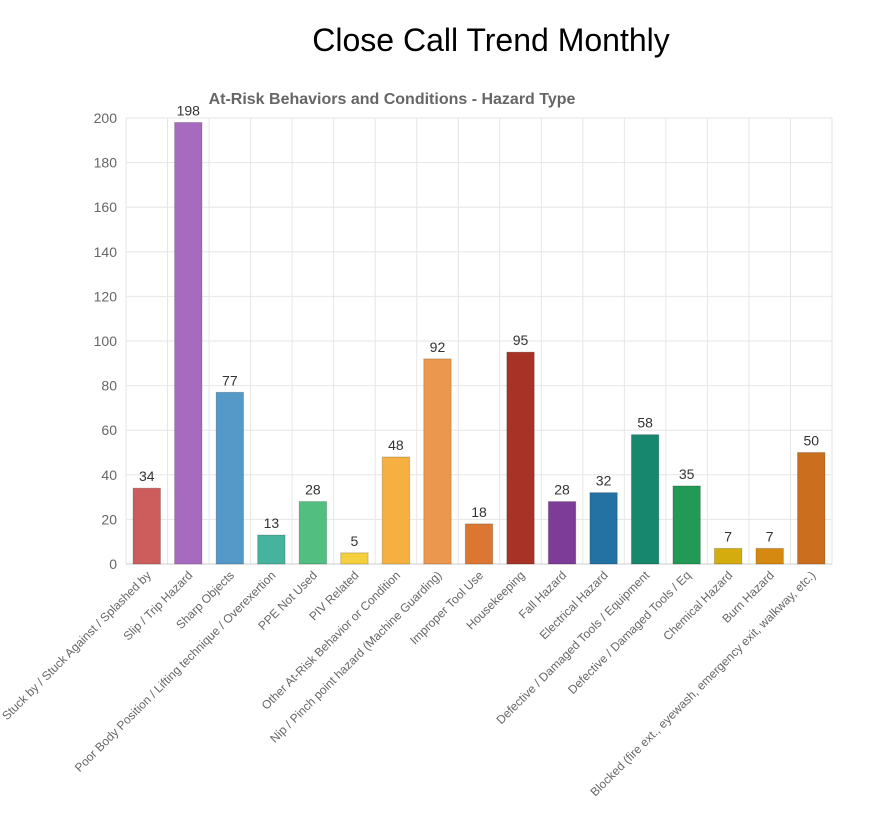 The image size is (870, 839). I want to click on y-tick-label: 200, so click(106, 118).